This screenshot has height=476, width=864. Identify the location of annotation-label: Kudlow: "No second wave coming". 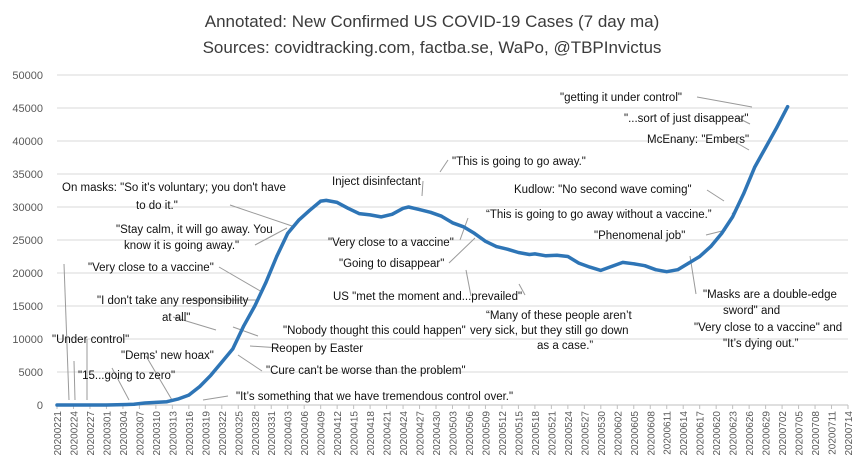
(603, 190).